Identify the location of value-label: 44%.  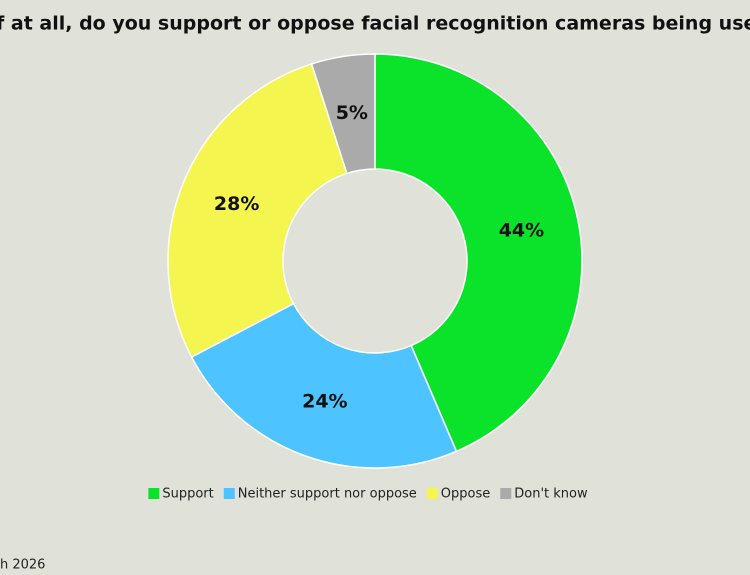
(521, 230).